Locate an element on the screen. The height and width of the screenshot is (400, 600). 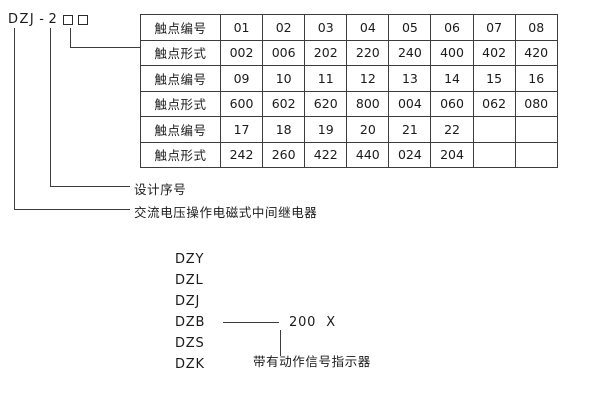
design-serial-label: 设计序号 is located at coordinates (160, 189).